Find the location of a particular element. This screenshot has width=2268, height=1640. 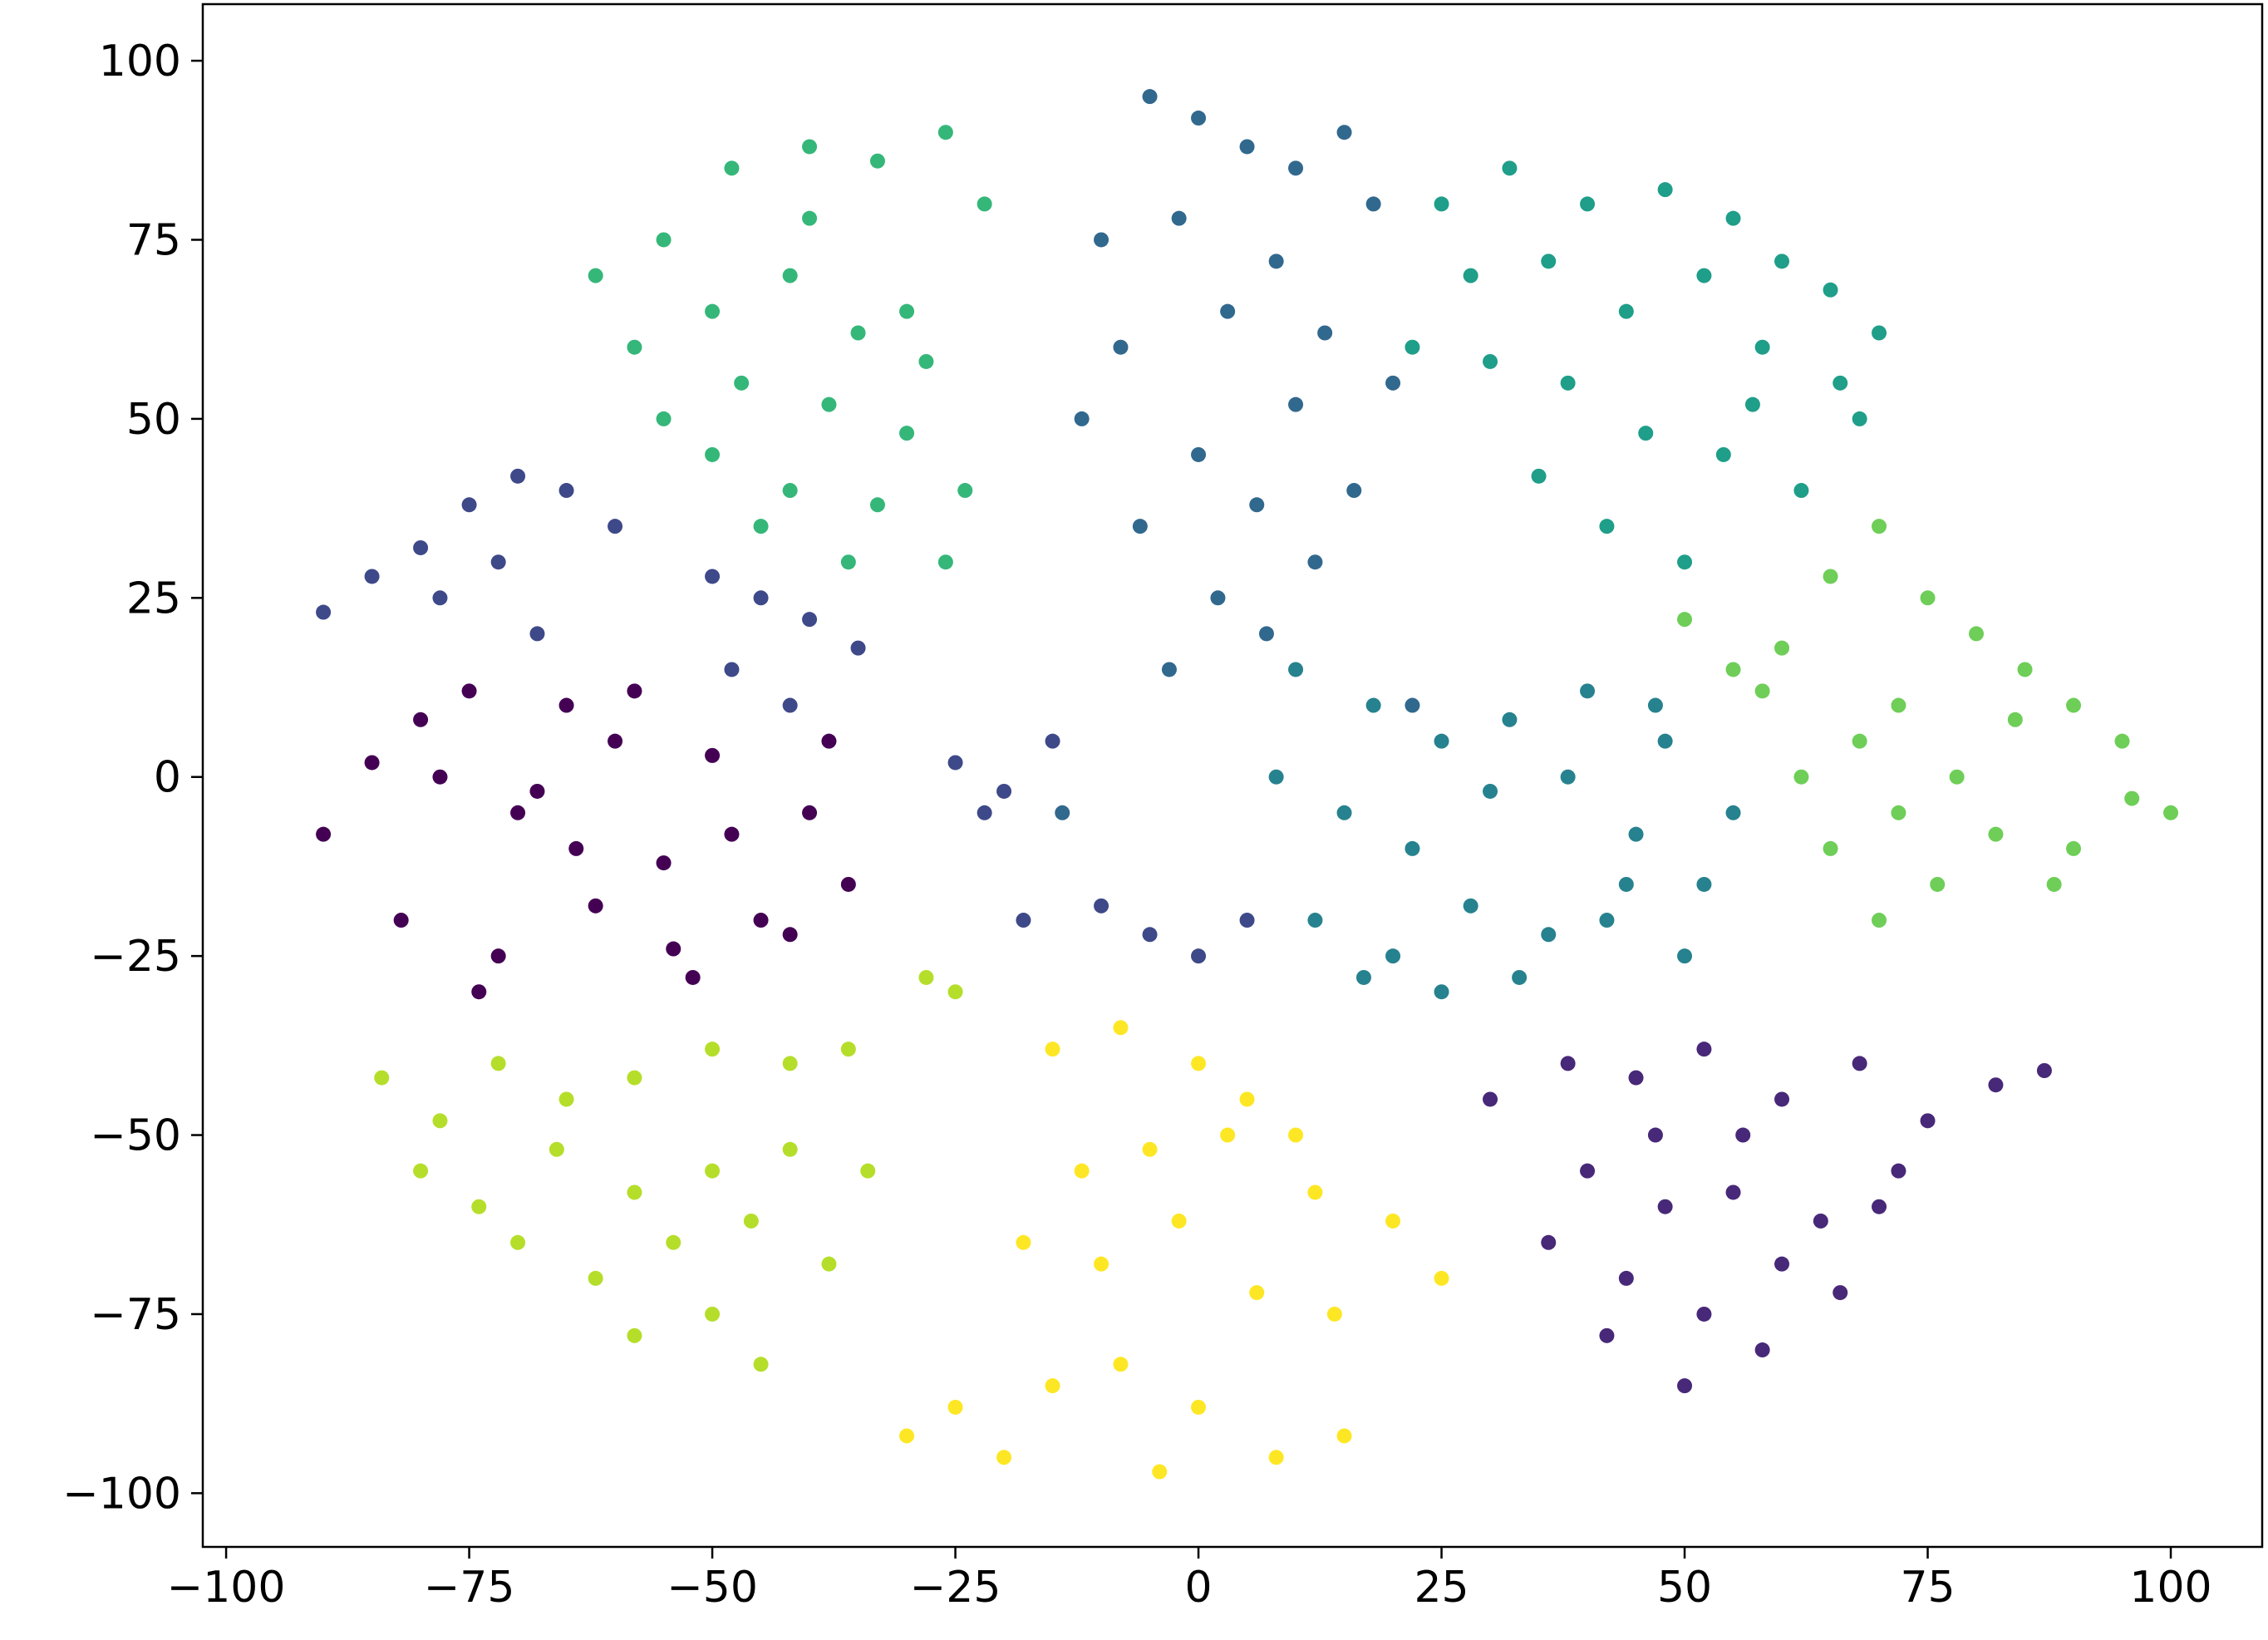

y-tick-label: −75 is located at coordinates (135, 1315).